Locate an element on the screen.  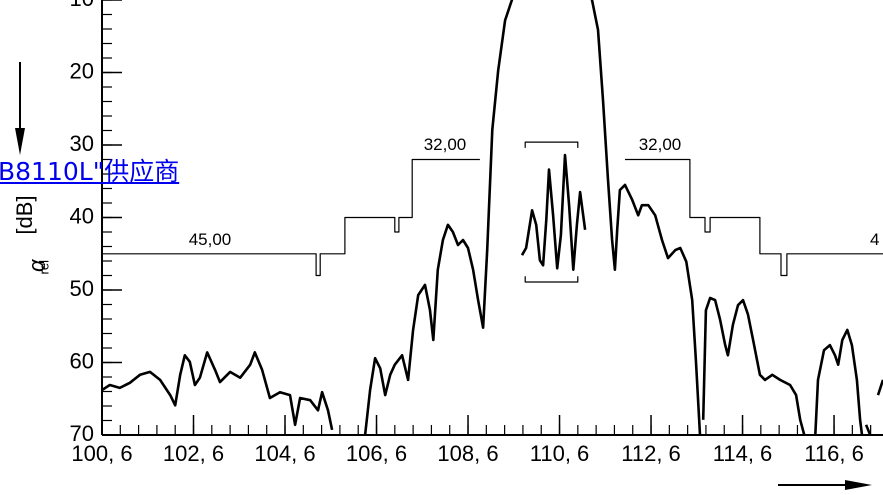
x-tick-label: 114, 6 is located at coordinates (743, 453).